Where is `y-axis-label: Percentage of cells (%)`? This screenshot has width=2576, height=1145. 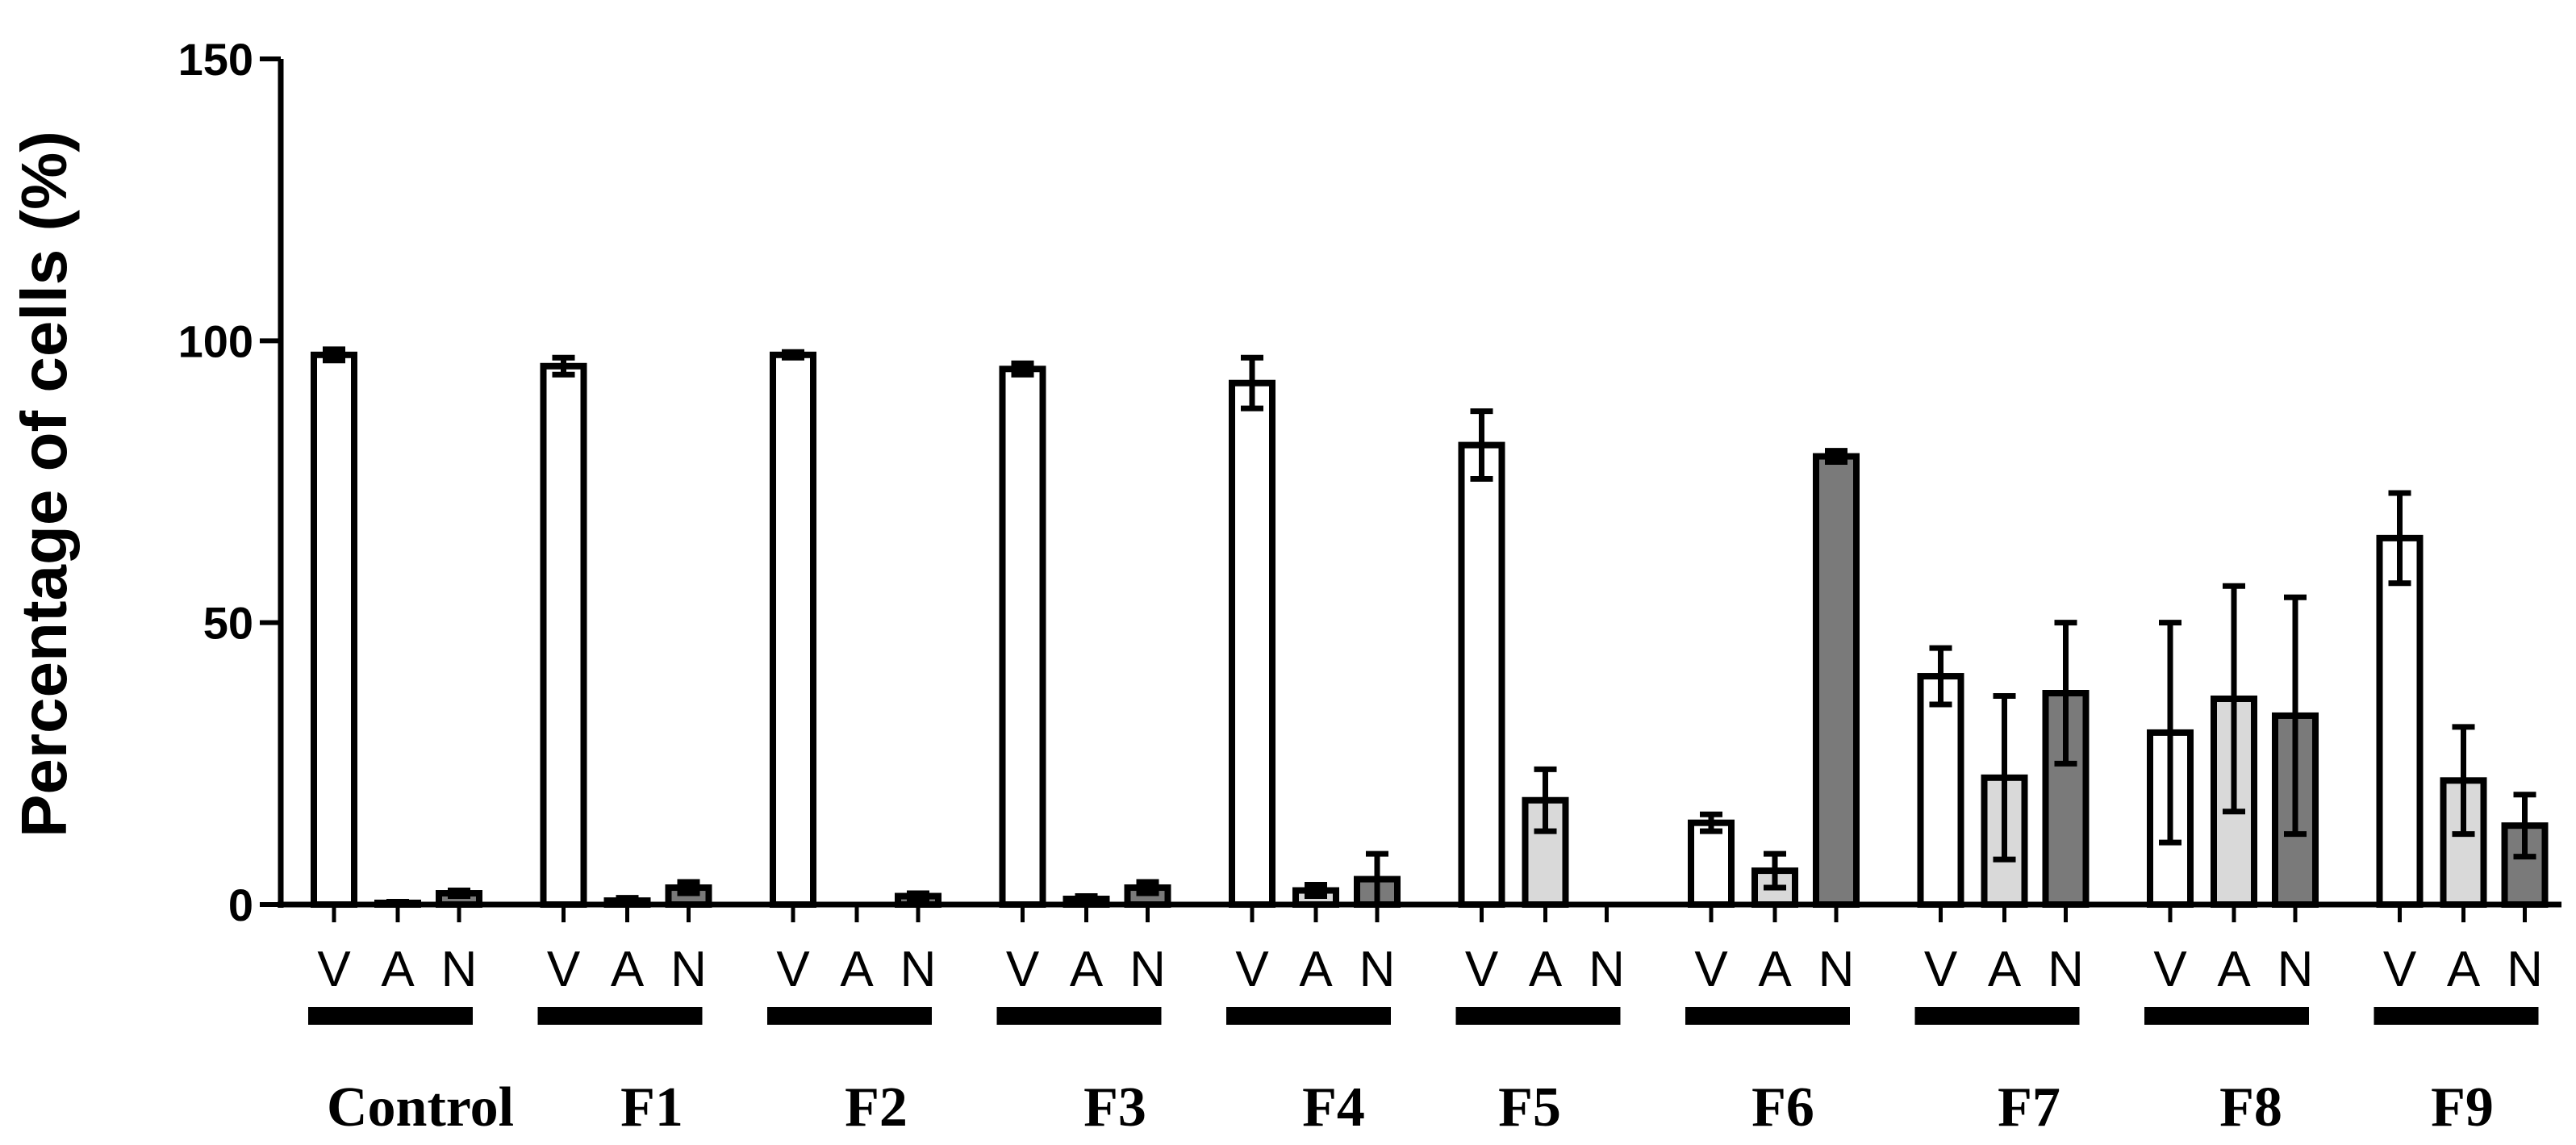
y-axis-label: Percentage of cells (%) is located at coordinates (44, 484).